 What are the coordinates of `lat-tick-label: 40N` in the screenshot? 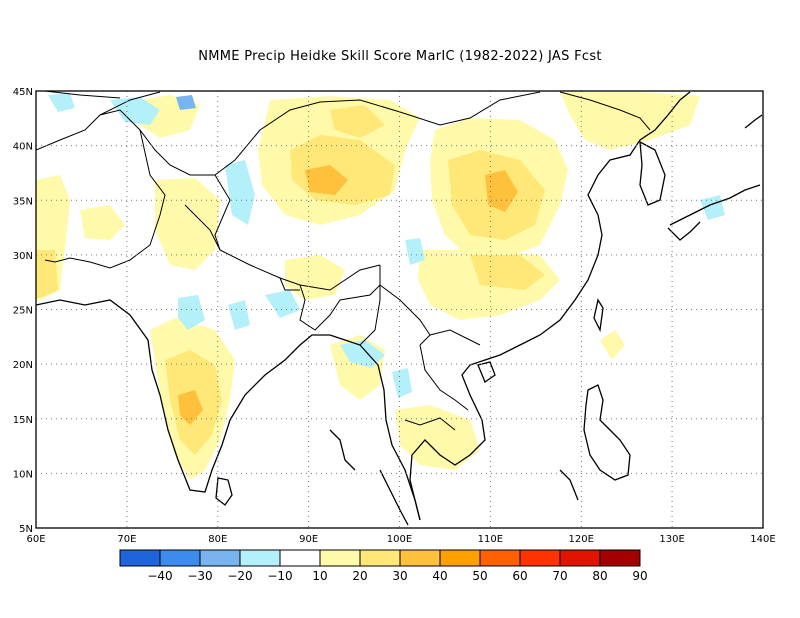 It's located at (23, 147).